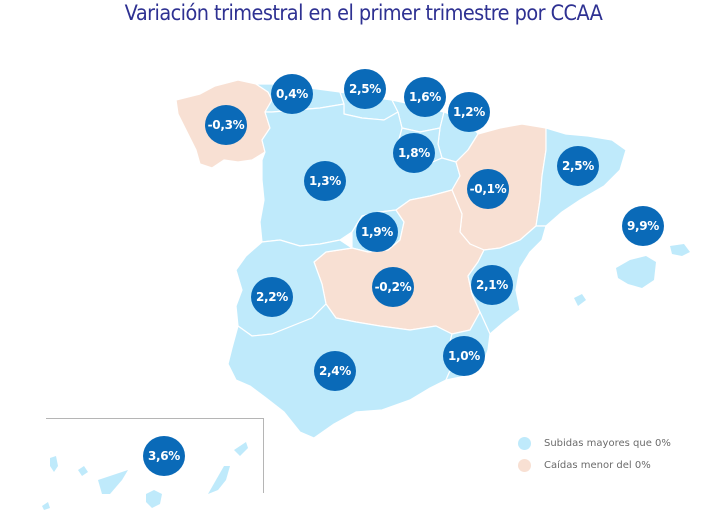 The height and width of the screenshot is (532, 727). Describe the element at coordinates (680, 250) in the screenshot. I see `region-baleares-menorca` at that location.